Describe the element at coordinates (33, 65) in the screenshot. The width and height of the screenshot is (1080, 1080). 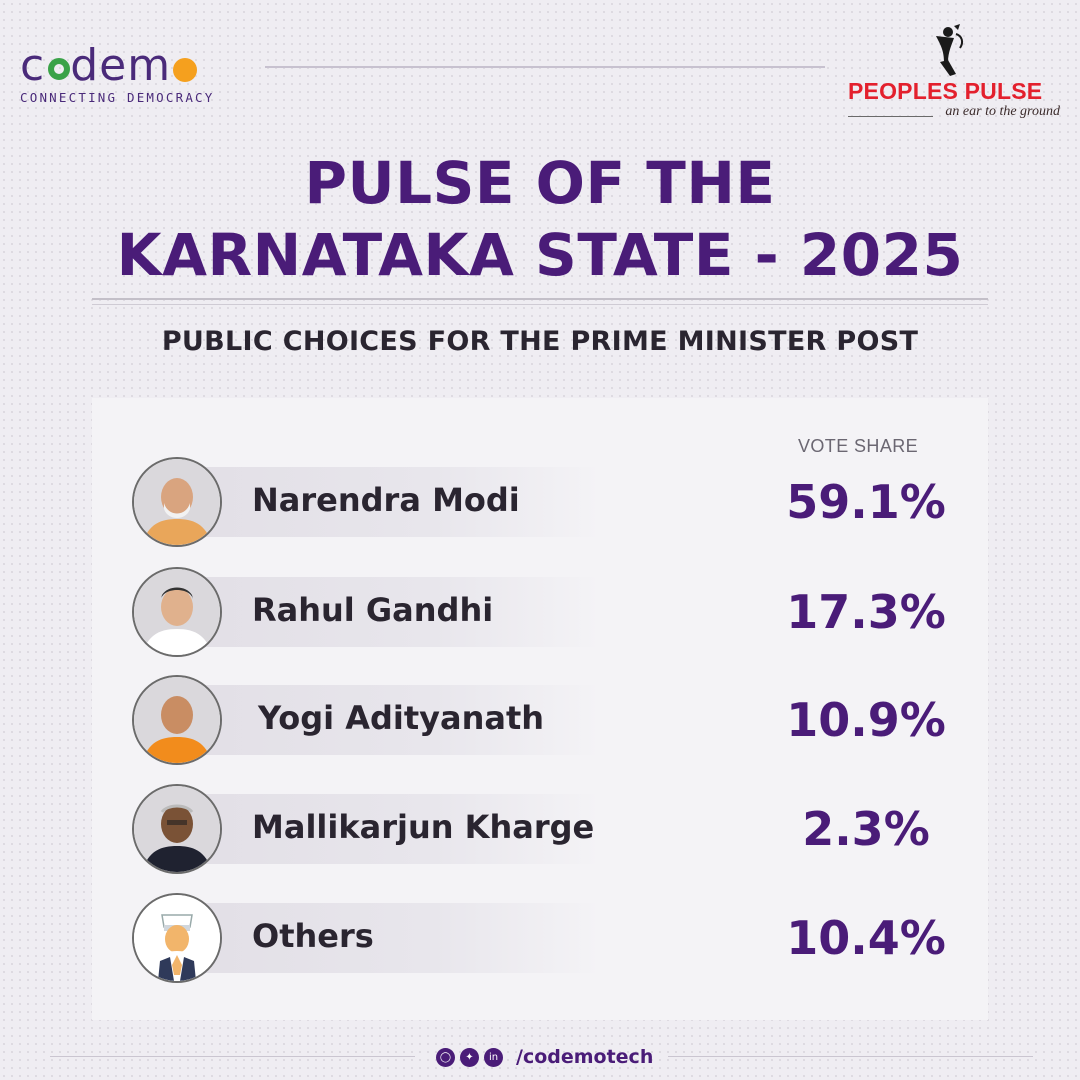
I see `brand-letter-c: c` at that location.